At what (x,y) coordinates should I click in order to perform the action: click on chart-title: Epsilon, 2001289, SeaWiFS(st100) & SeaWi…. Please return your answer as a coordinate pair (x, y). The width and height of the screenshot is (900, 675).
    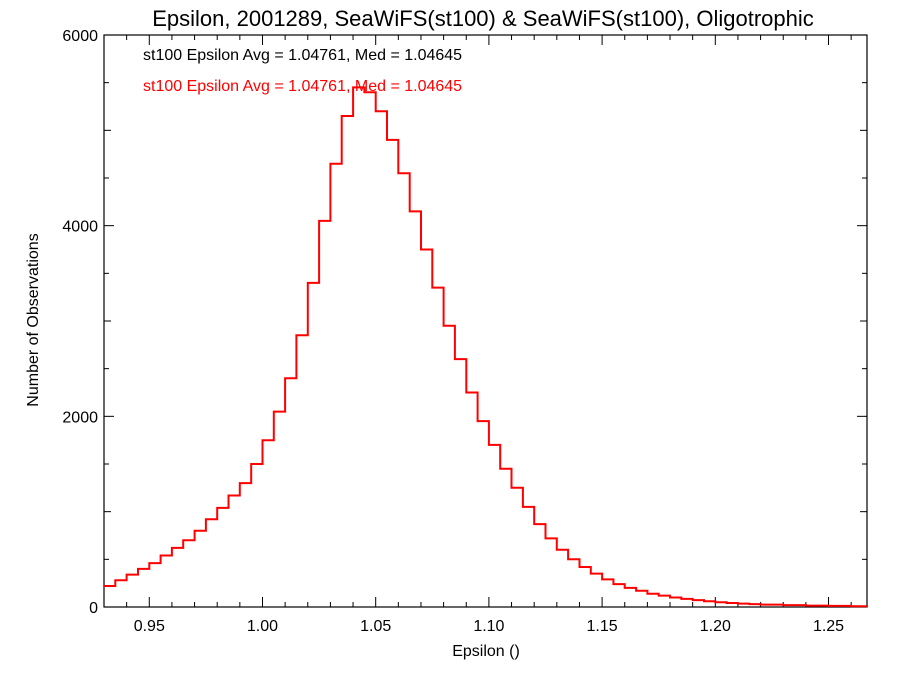
    Looking at the image, I should click on (483, 18).